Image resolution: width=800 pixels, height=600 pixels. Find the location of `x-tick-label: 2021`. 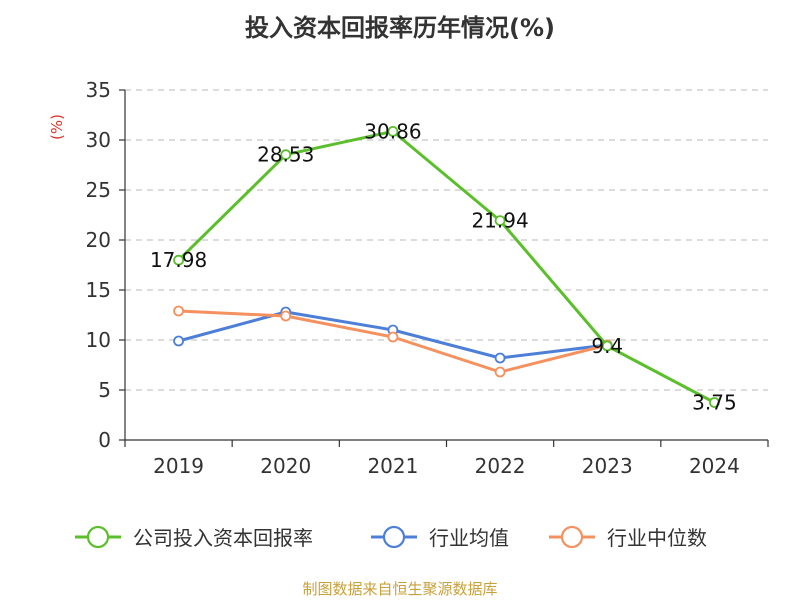

x-tick-label: 2021 is located at coordinates (392, 466).